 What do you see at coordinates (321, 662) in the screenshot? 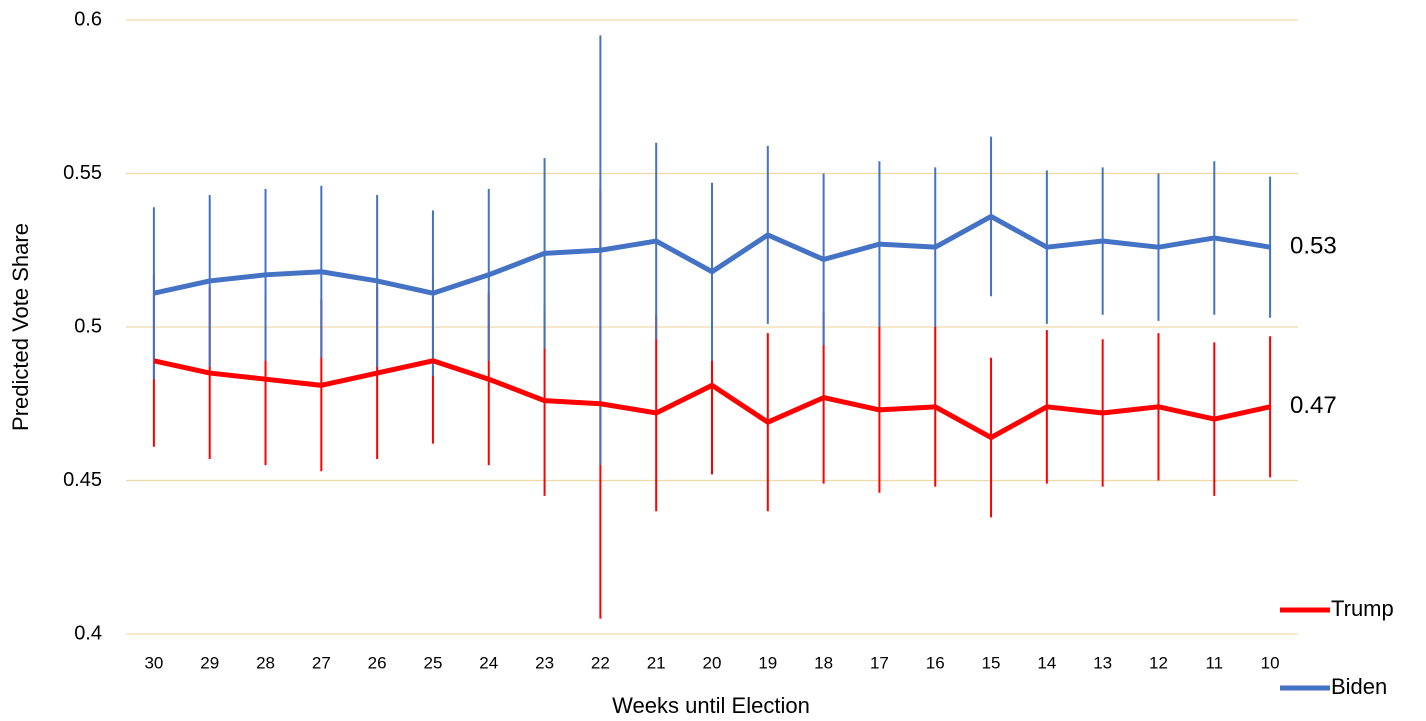
I see `x-tick-label: 27` at bounding box center [321, 662].